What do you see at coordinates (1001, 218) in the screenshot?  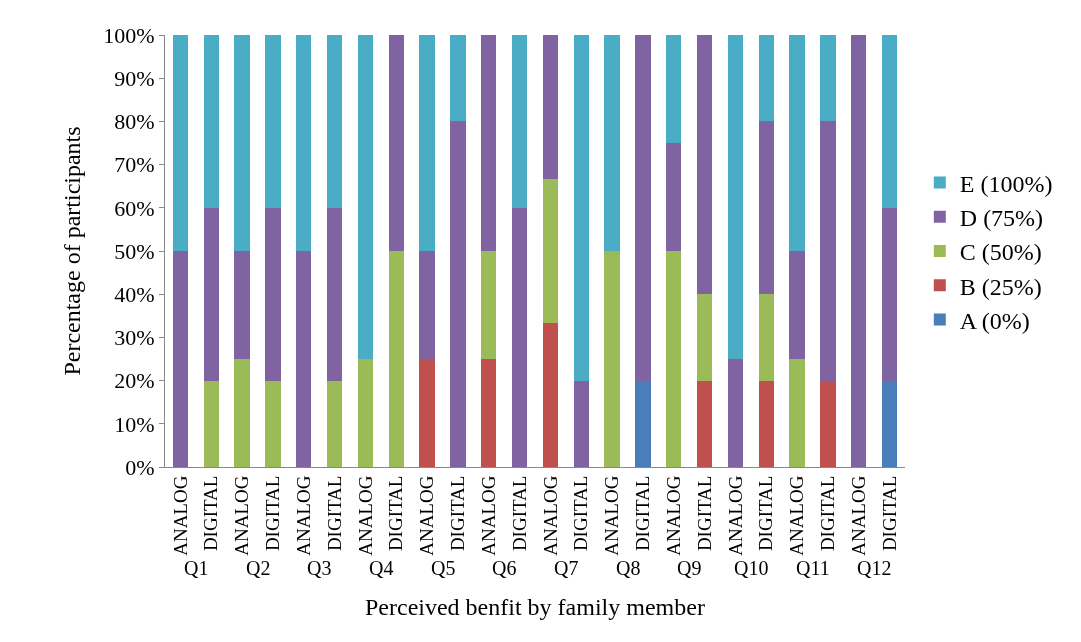 I see `legend-label: D (75%)` at bounding box center [1001, 218].